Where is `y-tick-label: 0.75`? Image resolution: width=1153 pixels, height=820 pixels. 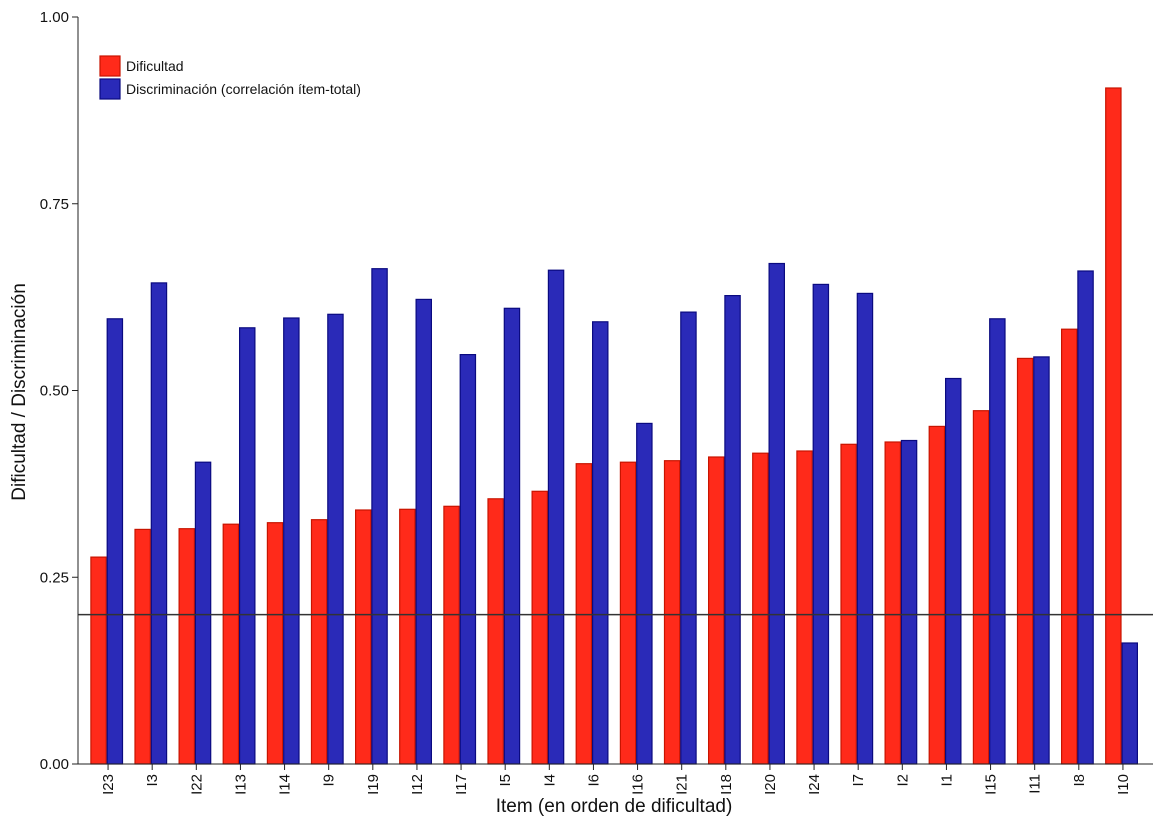 y-tick-label: 0.75 is located at coordinates (54, 204).